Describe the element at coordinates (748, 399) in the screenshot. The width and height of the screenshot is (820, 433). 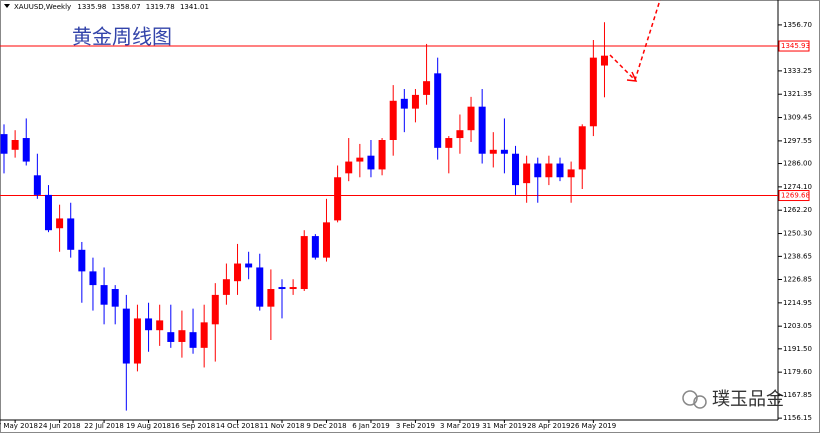
I see `watermark: 璞玉品金` at that location.